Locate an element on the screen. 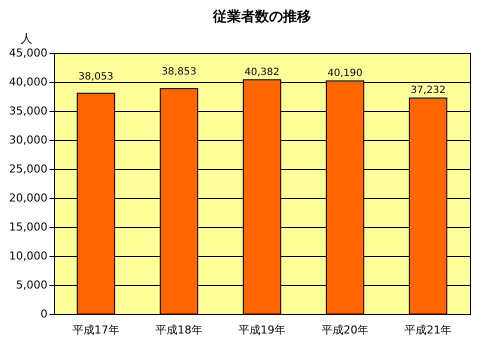 Image resolution: width=478 pixels, height=343 pixels. y-axis-title: 人 is located at coordinates (26, 39).